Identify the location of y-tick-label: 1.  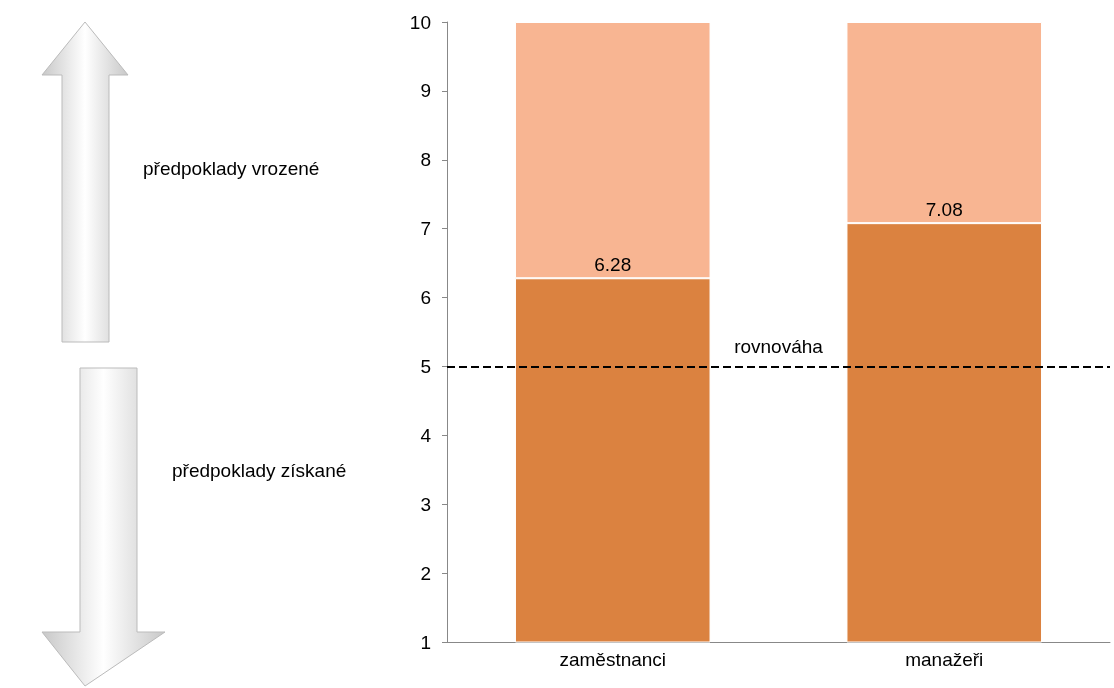
(425, 642).